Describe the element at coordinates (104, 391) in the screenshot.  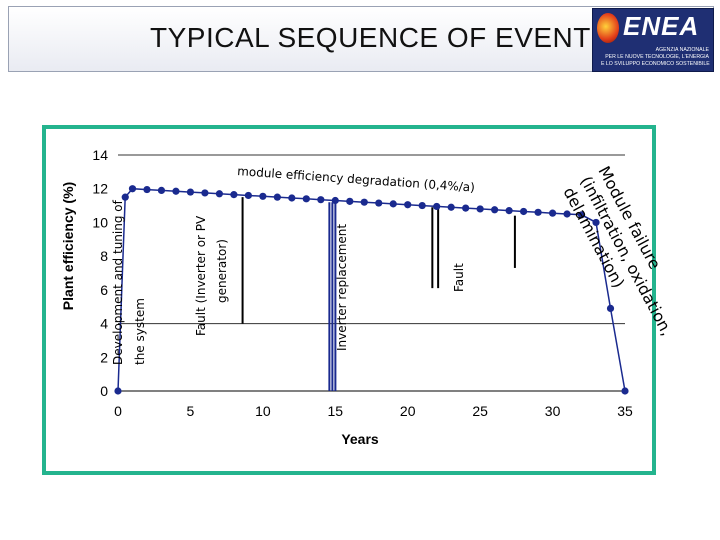
I see `y-tick-label: 0` at that location.